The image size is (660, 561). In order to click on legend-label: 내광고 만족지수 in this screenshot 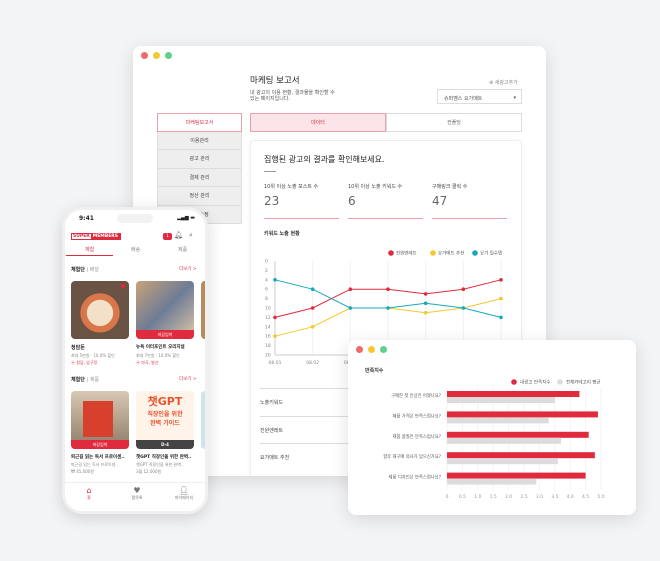, I will do `click(535, 382)`.